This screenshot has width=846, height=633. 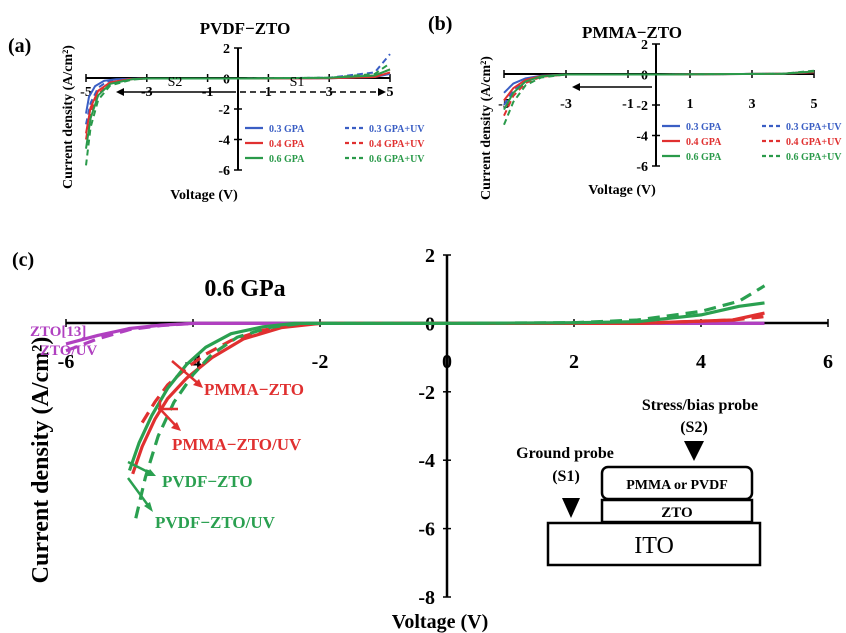 I want to click on panel-b-series-0-4-gpa-uv, so click(x=659, y=93).